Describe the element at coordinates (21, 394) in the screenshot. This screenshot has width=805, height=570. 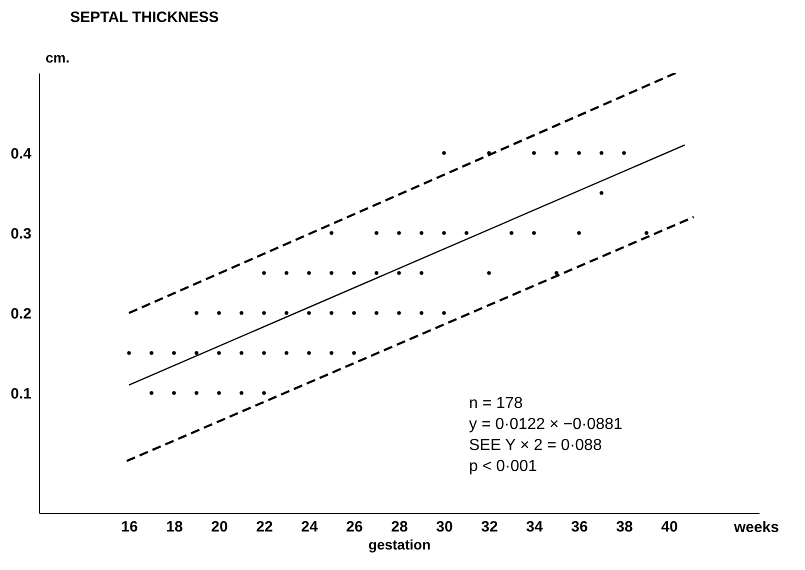
I see `y-tick-label: 0.1` at that location.